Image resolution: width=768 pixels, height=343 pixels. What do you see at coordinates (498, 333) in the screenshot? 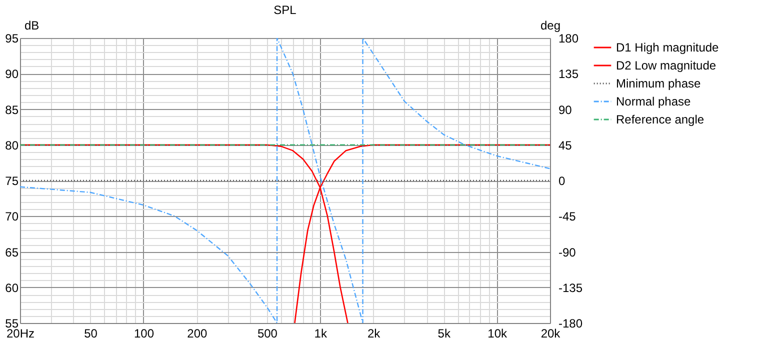
I see `x-tick-label: 10k` at bounding box center [498, 333].